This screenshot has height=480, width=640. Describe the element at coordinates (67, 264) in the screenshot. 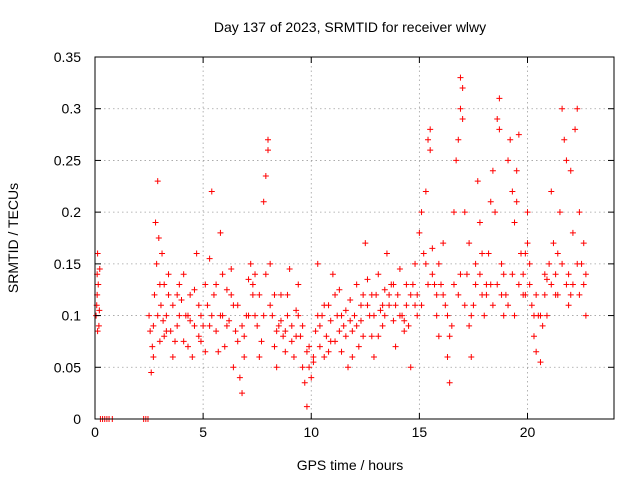

I see `y-tick-label: 0.15` at that location.